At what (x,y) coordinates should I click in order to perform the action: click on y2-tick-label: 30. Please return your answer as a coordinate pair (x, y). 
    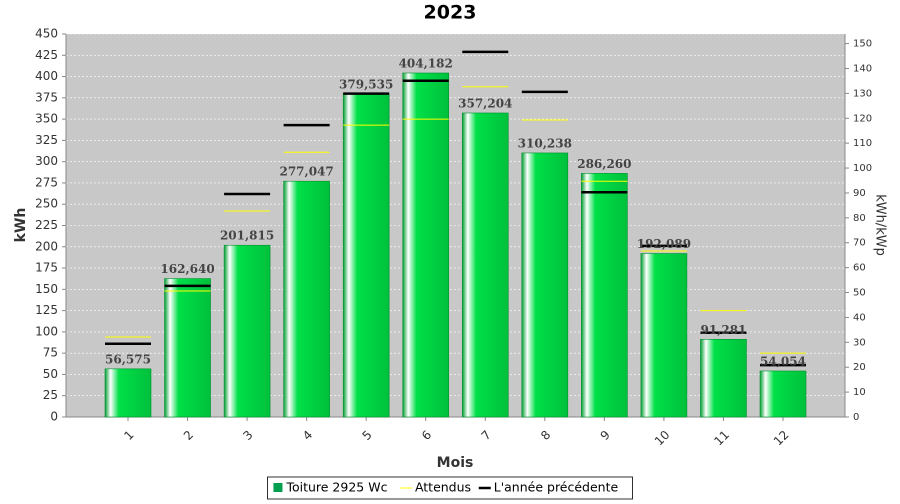
    Looking at the image, I should click on (859, 342).